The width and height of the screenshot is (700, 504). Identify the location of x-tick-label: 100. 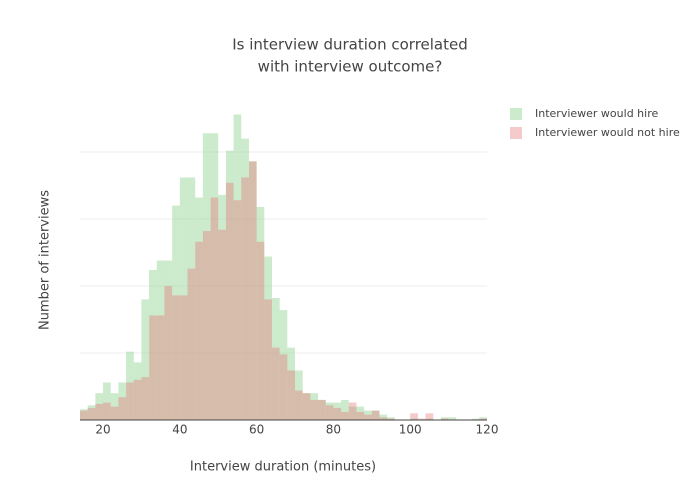
(410, 430).